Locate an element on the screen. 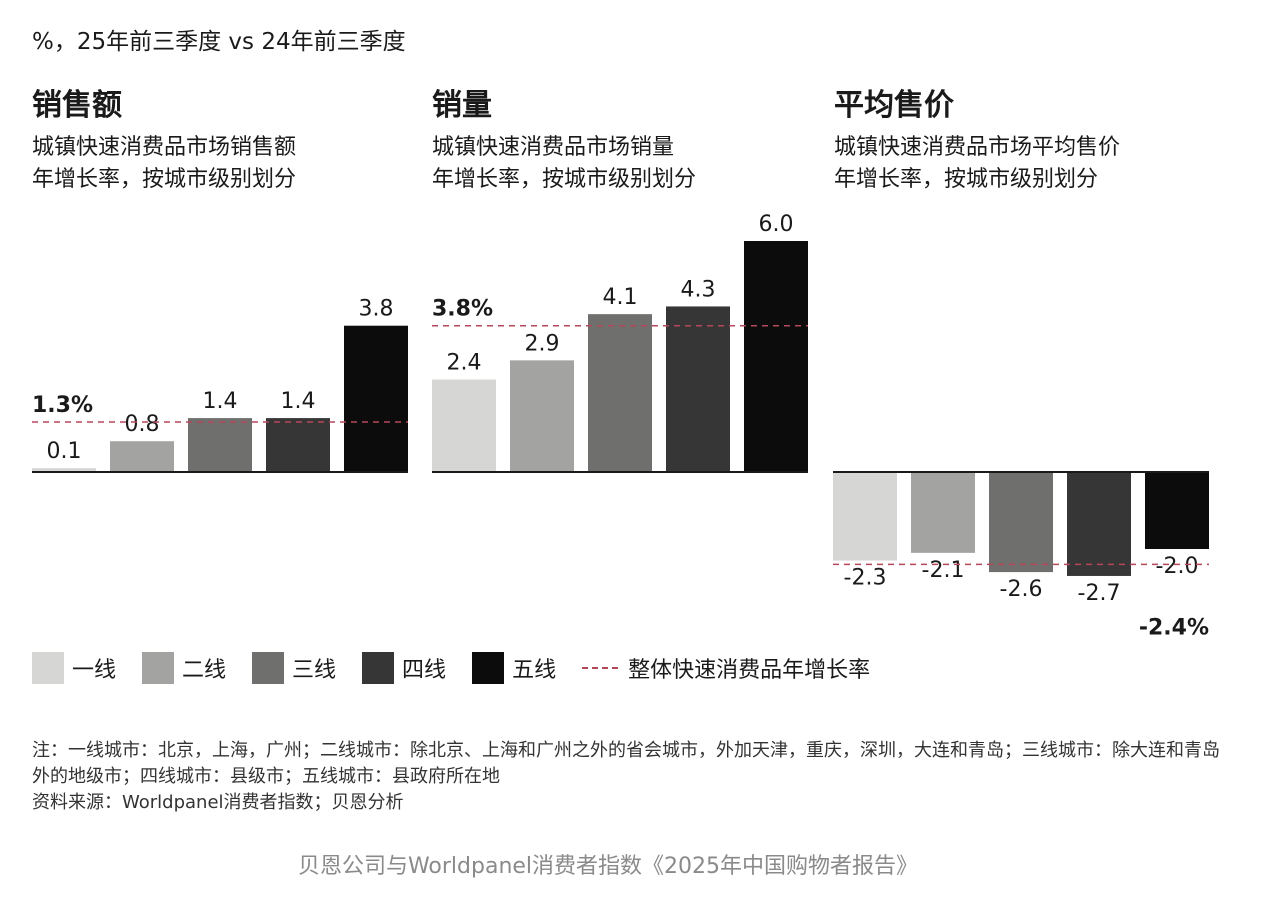  value-label-price-tier5: -2.0 is located at coordinates (1177, 566).